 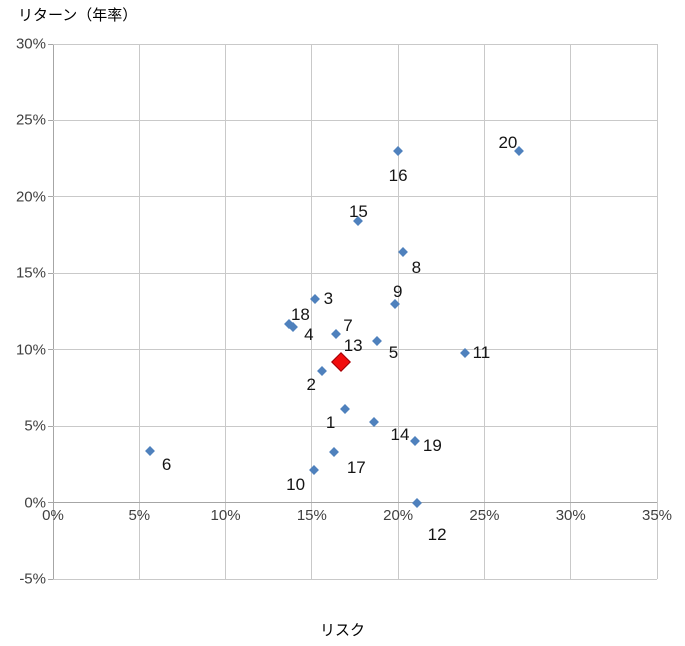 I want to click on data-point-label-9: 9, so click(x=397, y=291).